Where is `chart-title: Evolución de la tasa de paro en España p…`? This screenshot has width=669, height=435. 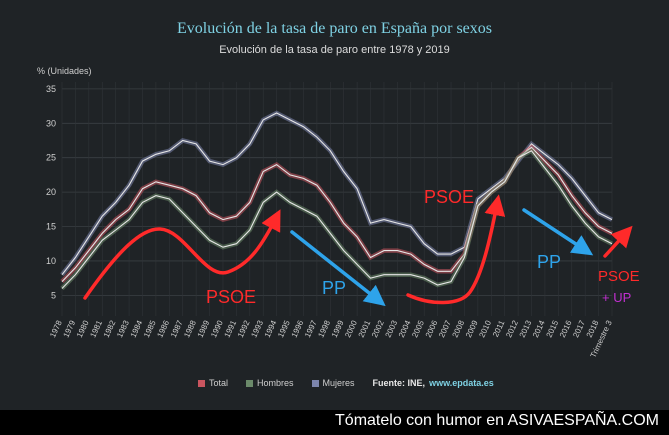
chart-title: Evolución de la tasa de paro en España p… is located at coordinates (334, 28).